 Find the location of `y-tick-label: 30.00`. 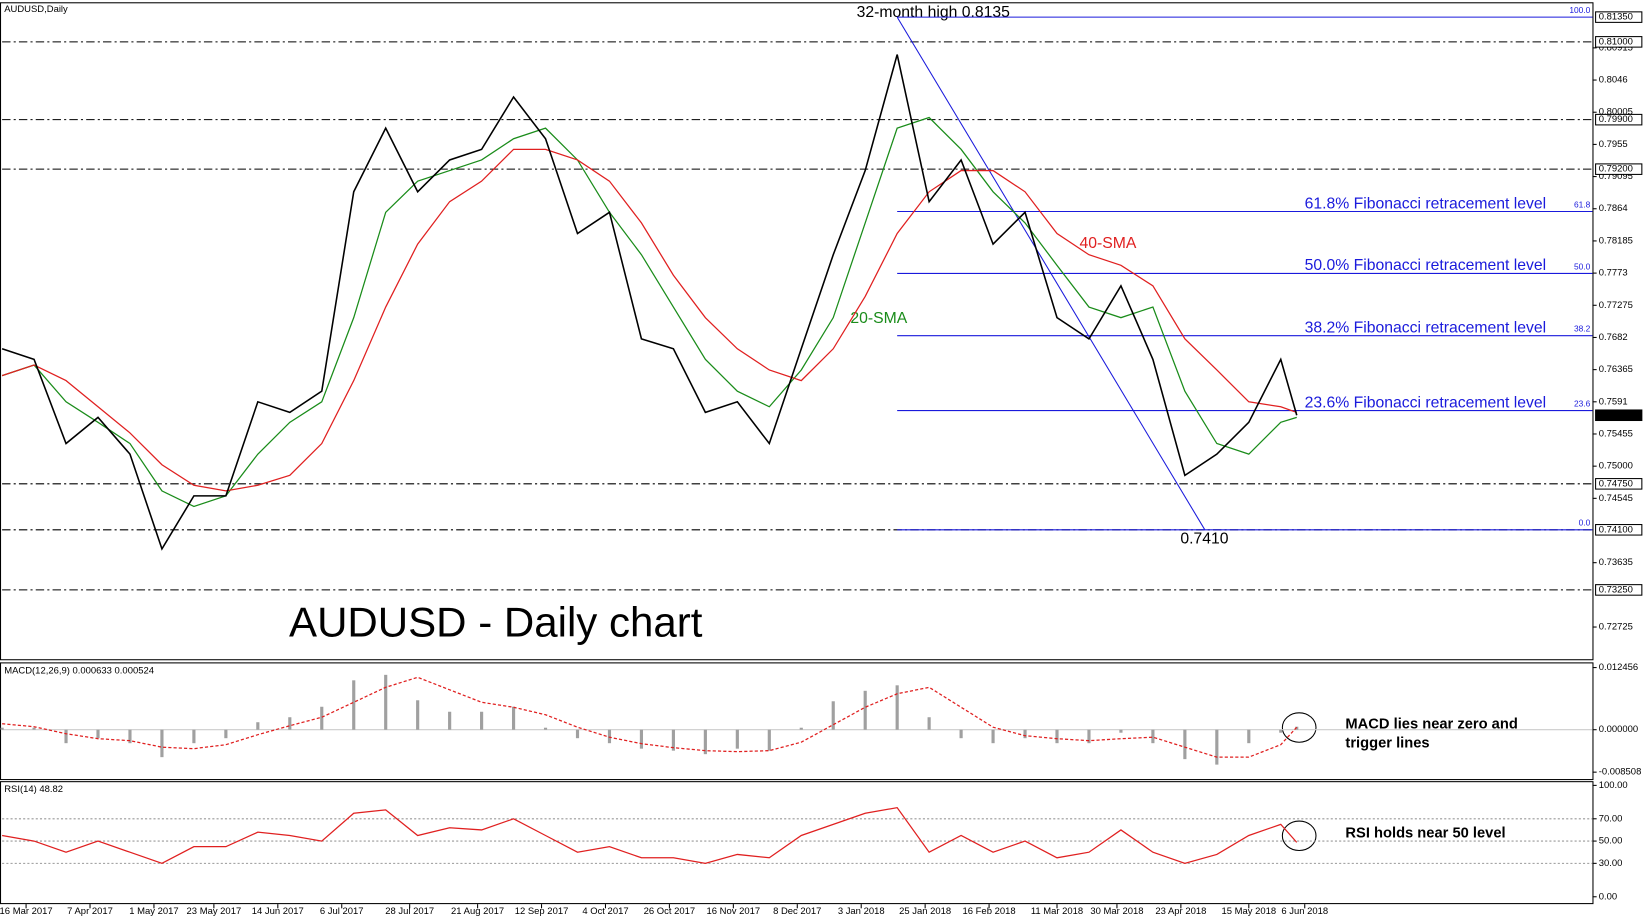

y-tick-label: 30.00 is located at coordinates (1611, 863).